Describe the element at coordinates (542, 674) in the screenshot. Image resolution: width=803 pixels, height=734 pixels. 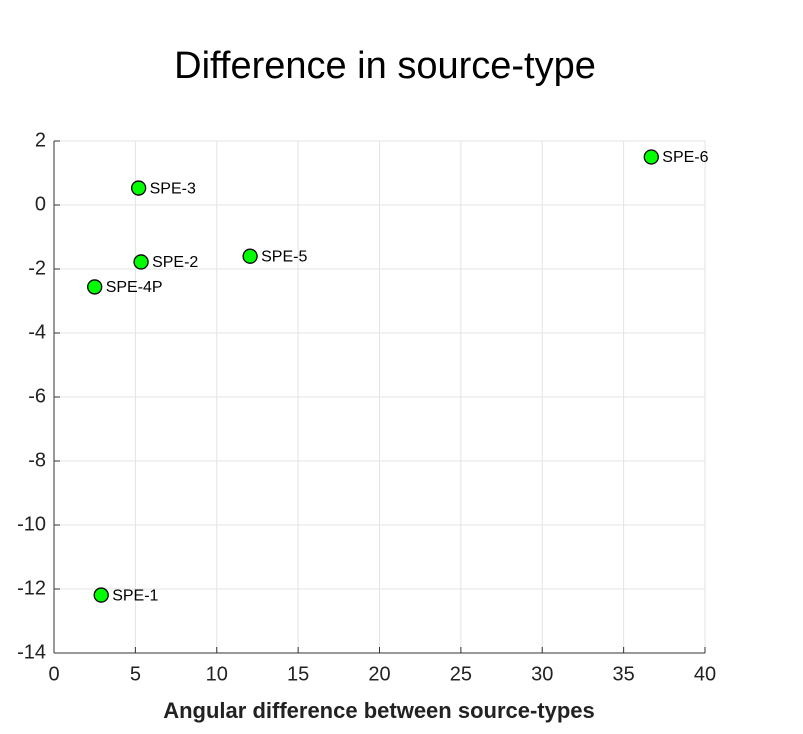
I see `x-tick-label: 30` at that location.